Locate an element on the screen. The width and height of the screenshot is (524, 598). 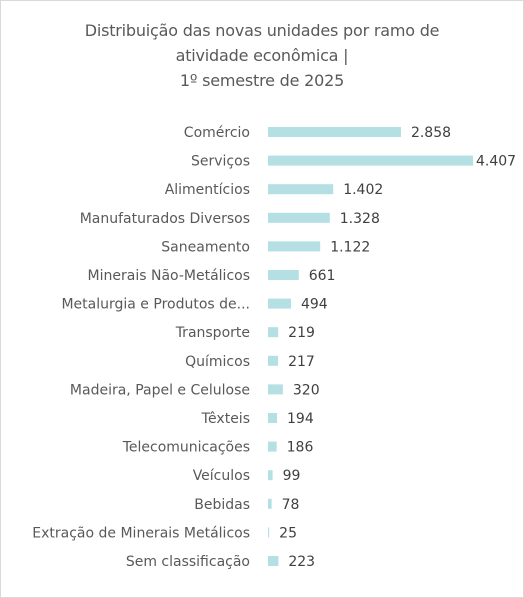
data-label: 494 is located at coordinates (314, 305).